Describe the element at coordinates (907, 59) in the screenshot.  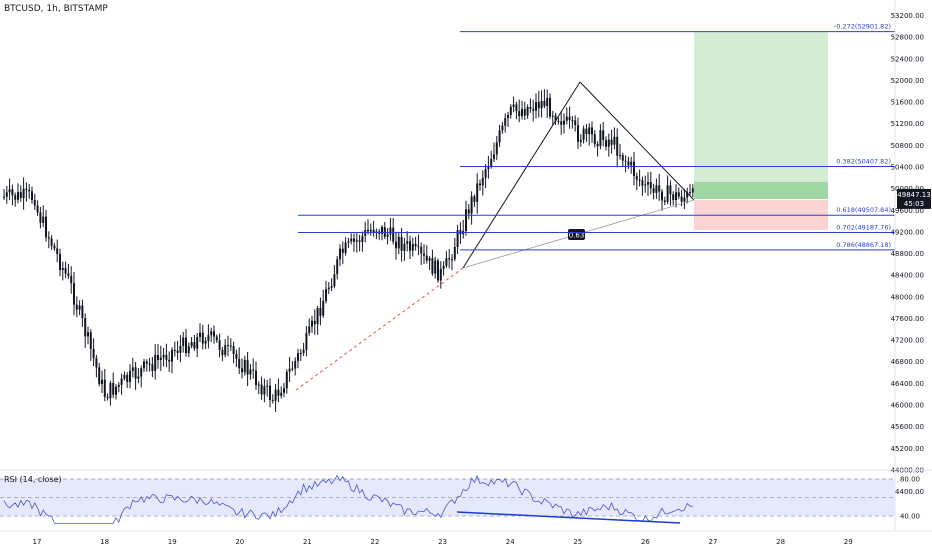
I see `price-tick-label: 52400.00` at that location.